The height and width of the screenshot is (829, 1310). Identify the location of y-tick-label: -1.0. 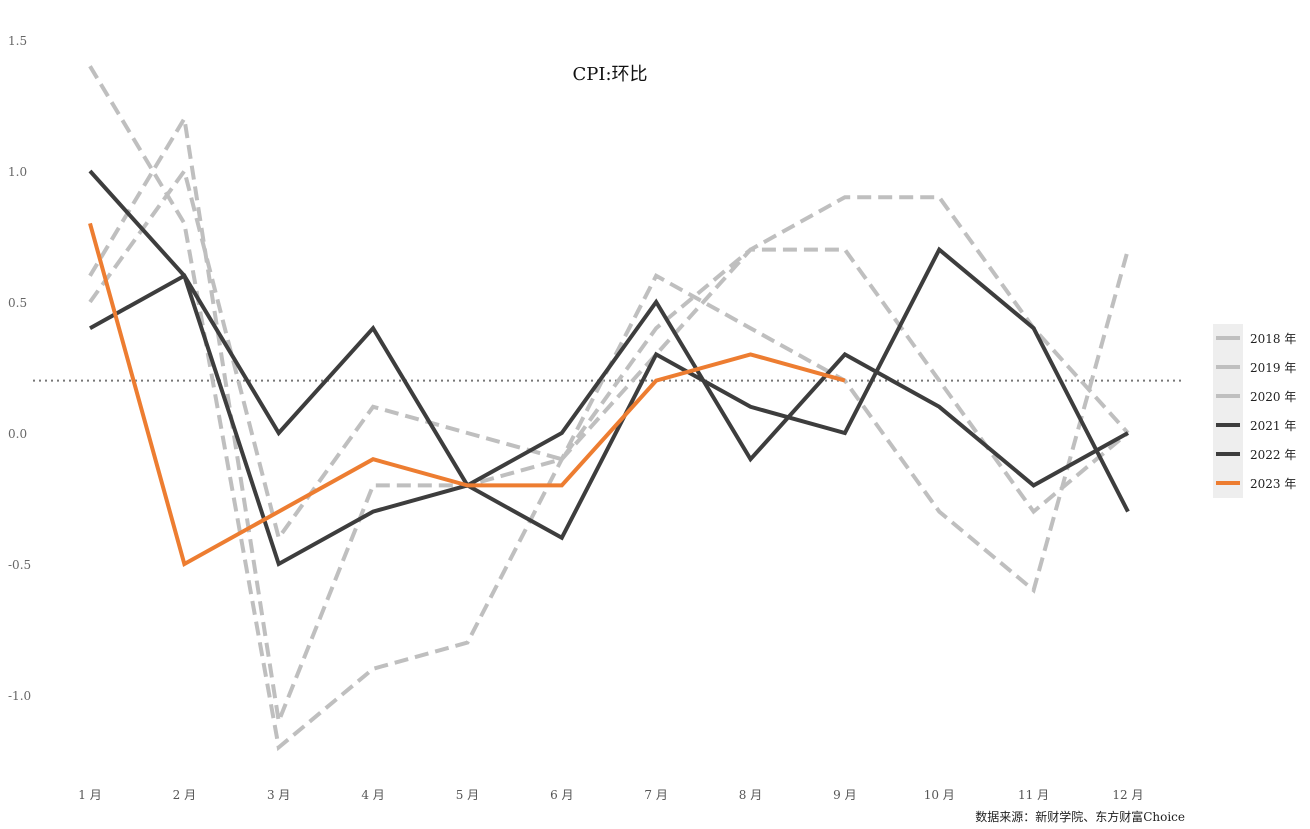
(19, 696).